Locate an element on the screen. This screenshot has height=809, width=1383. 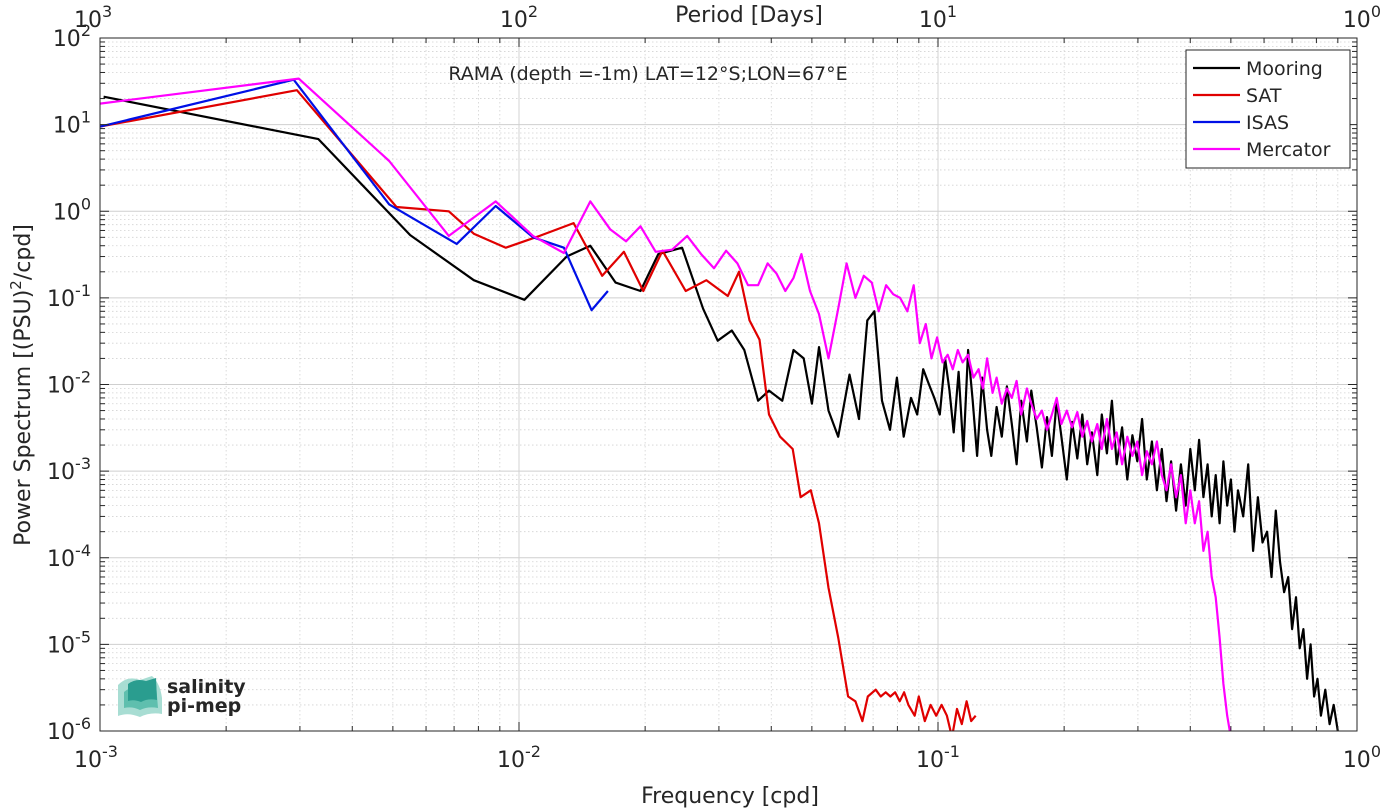
y-tick-label: 10⁻⁵ is located at coordinates (69, 642).